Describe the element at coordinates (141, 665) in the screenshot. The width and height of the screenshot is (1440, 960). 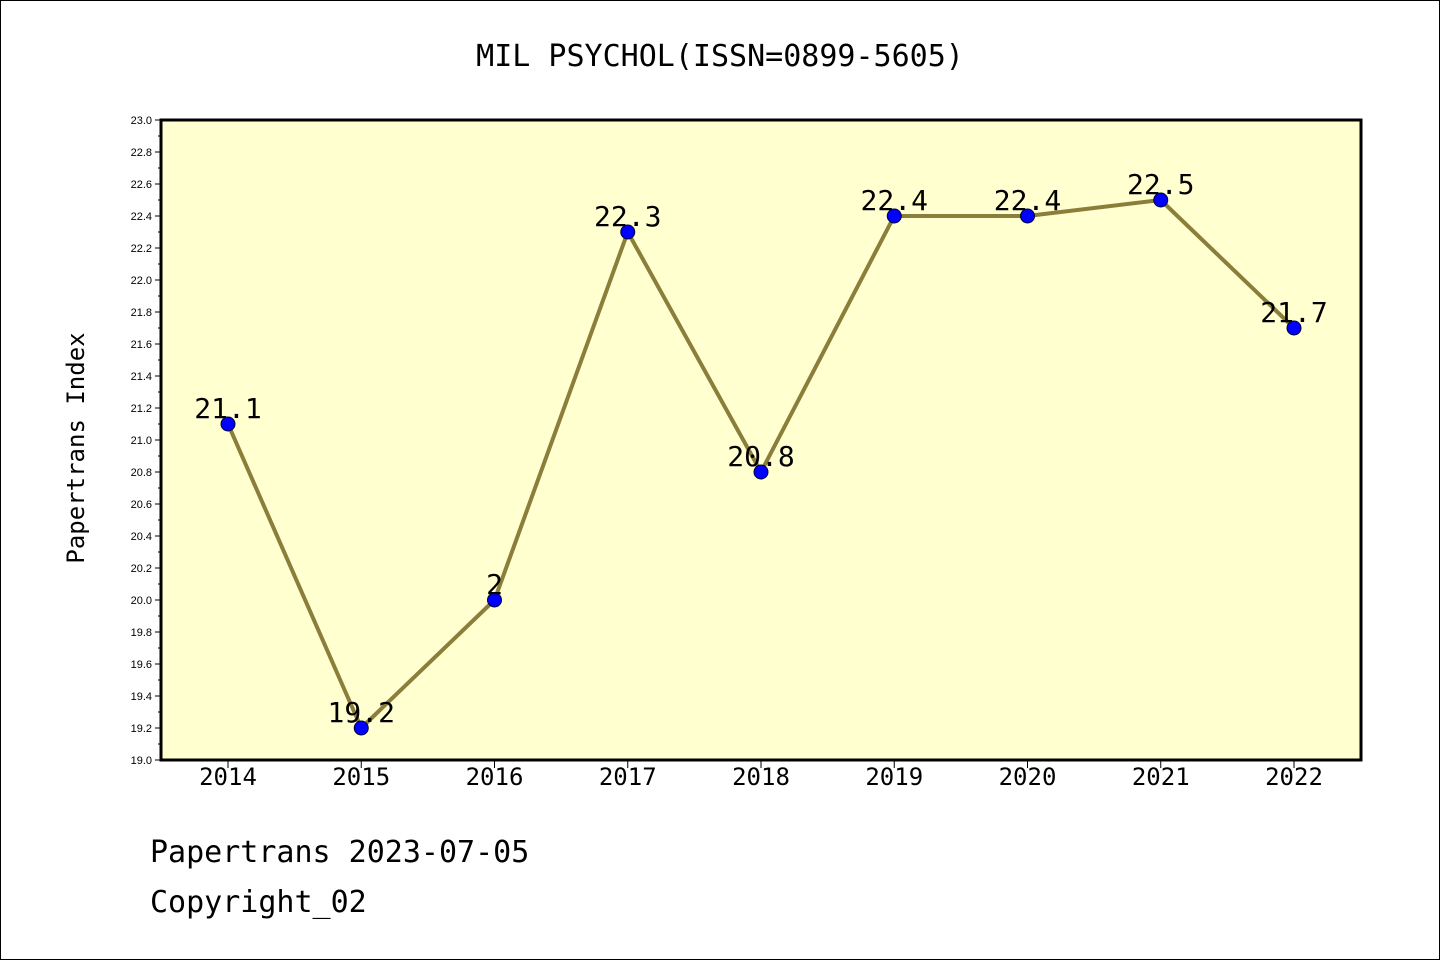
I see `y-tick-label: 19.6` at that location.